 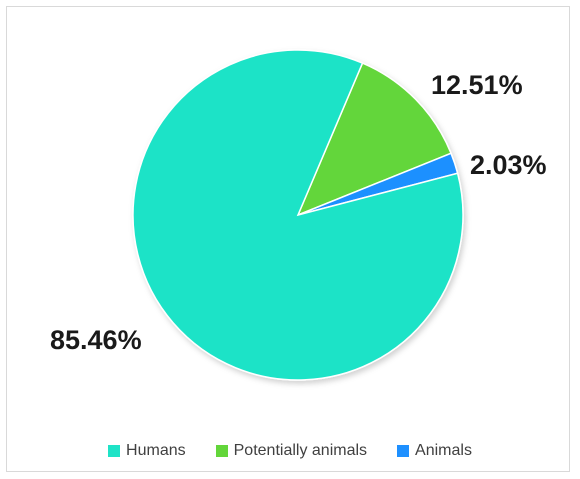 I want to click on legend-label-potentially-animals: Potentially animals, so click(x=300, y=450).